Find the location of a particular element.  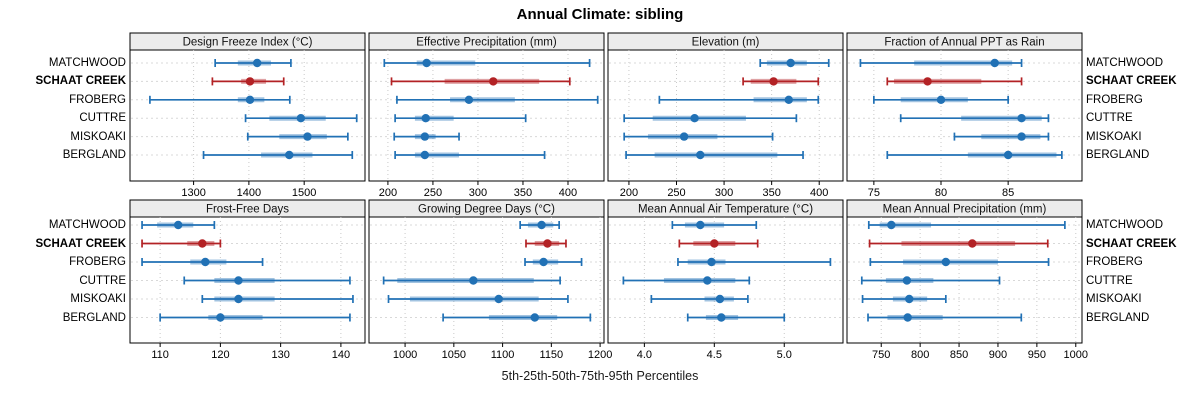

row-label-left-schaat-creek-band2: SCHAAT CREEK is located at coordinates (80, 243).